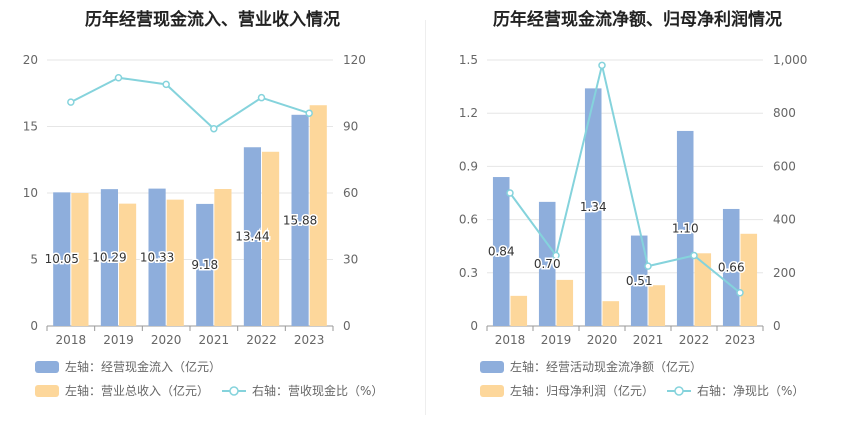  I want to click on data-label: 10.05, so click(62, 259).